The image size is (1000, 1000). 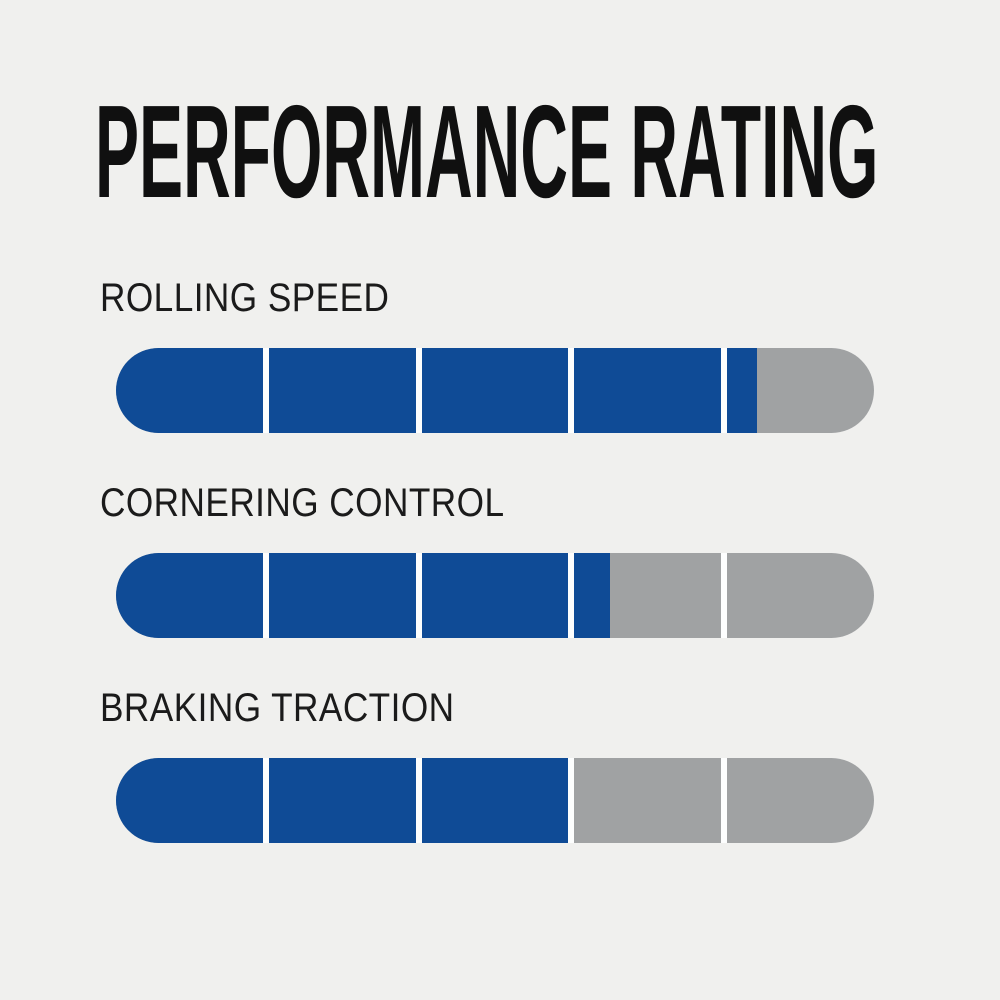 I want to click on page-title: PERFORMANCE RATING, so click(x=547, y=152).